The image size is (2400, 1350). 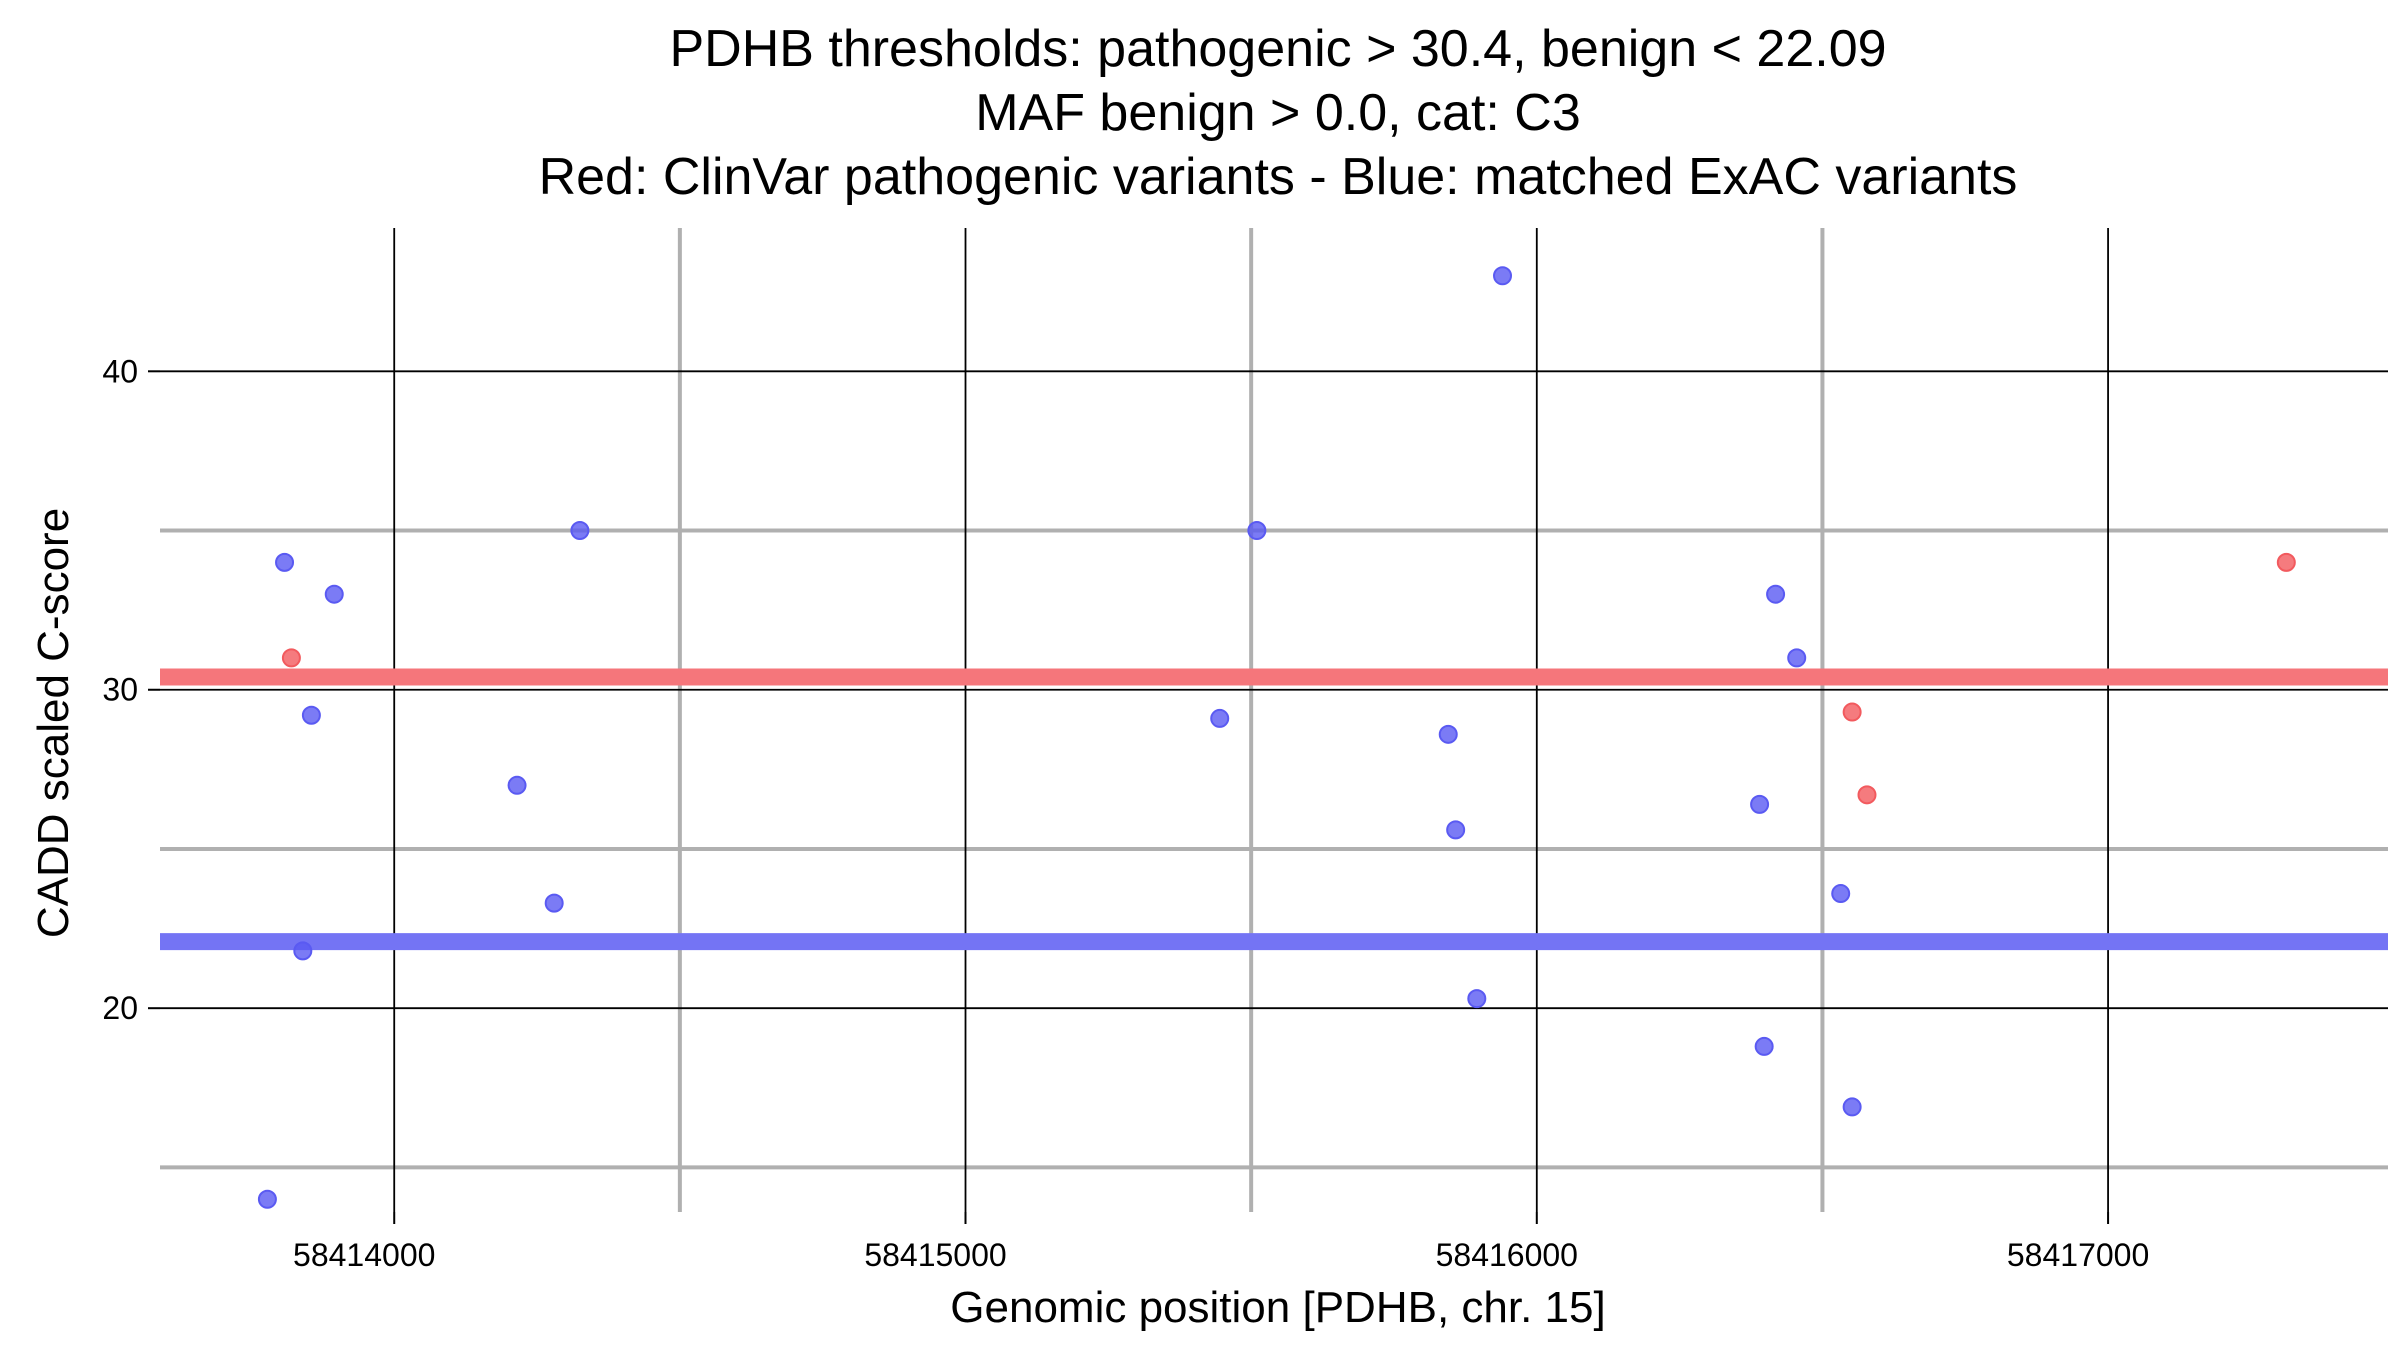 What do you see at coordinates (935, 1255) in the screenshot?
I see `x-tick-label: 58415000` at bounding box center [935, 1255].